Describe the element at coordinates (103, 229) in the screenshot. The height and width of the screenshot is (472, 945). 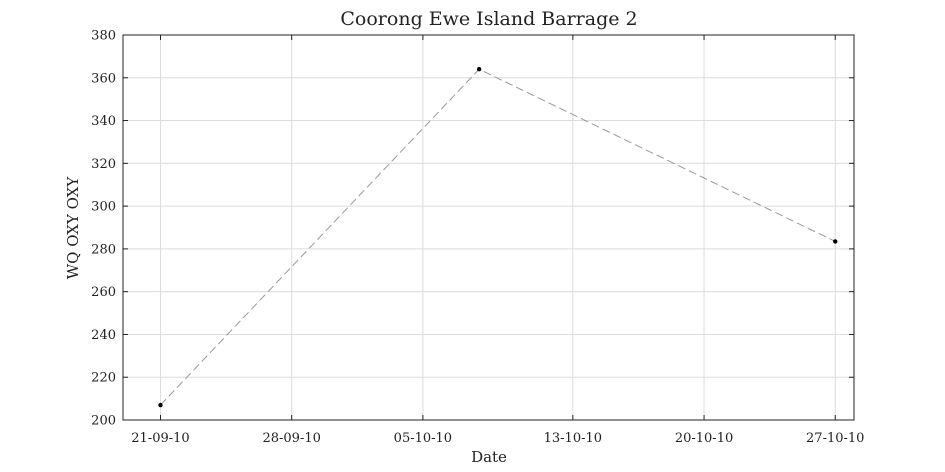
I see `y-tick-labels: 200 220 240 260 280 300 320 340 360 380` at that location.